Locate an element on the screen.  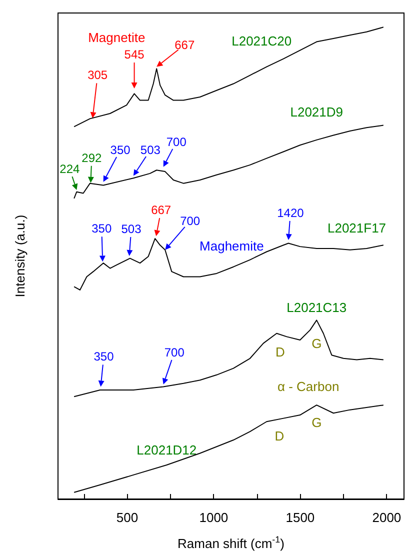
annotation: 292 is located at coordinates (92, 157).